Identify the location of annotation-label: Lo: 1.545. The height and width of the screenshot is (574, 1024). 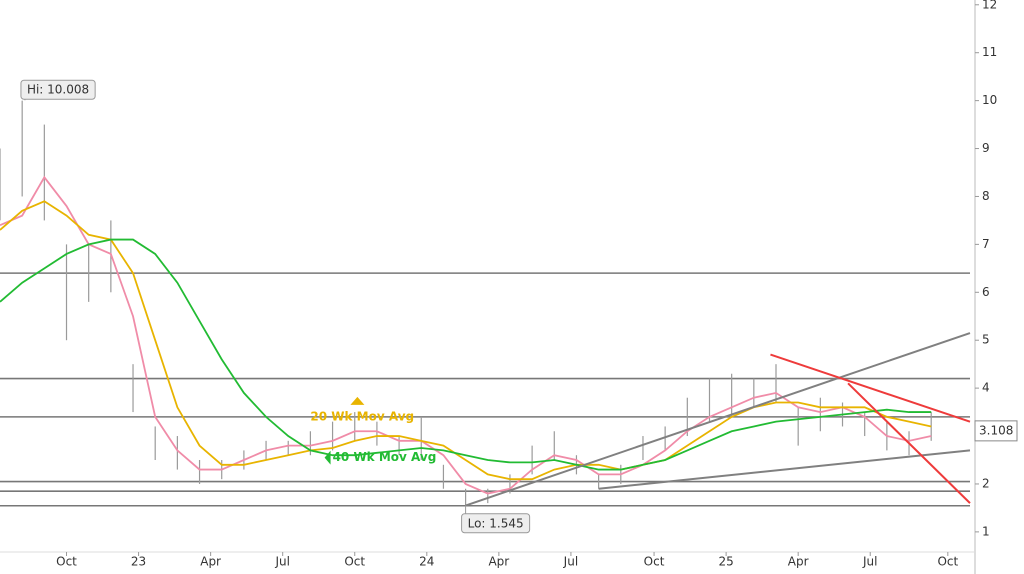
(496, 523).